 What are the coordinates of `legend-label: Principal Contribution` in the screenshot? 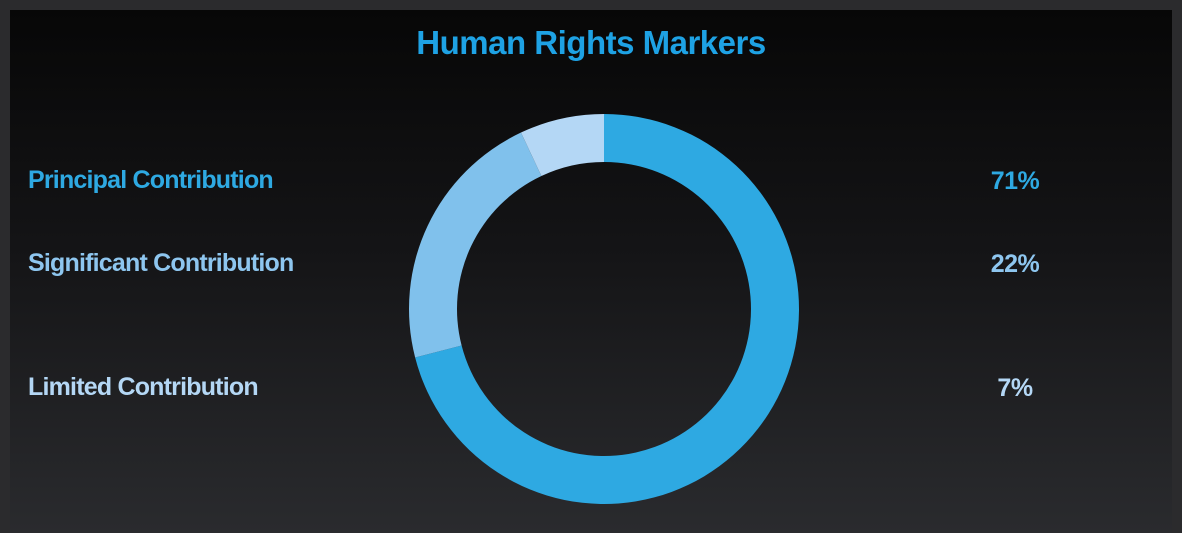 It's located at (151, 180).